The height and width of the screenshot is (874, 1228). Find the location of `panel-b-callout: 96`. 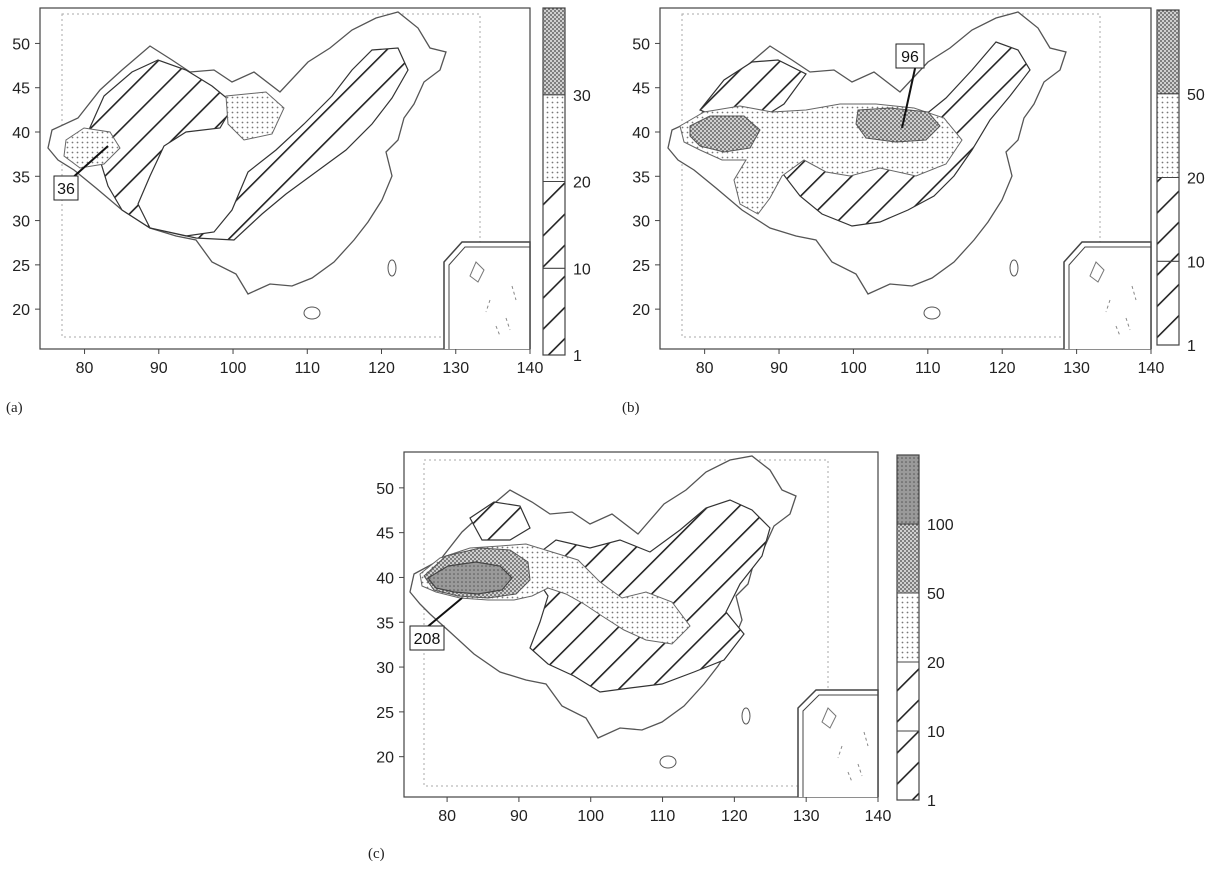

panel-b-callout: 96 is located at coordinates (910, 86).